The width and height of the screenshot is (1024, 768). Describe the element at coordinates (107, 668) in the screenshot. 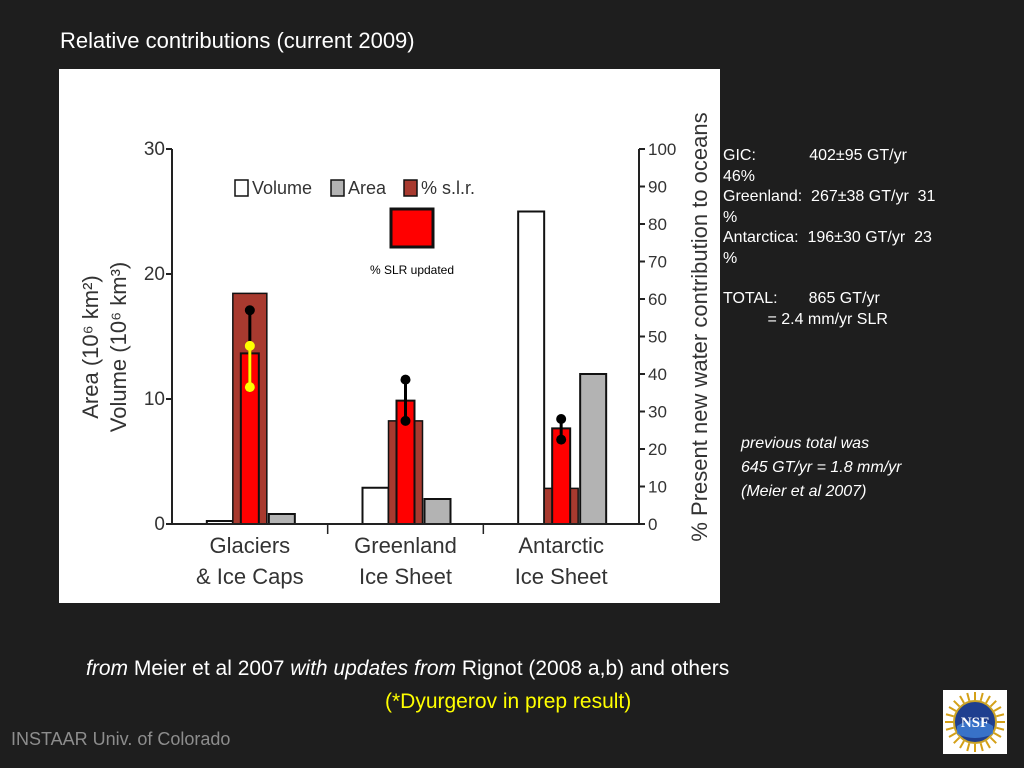

I see `source-from: from` at that location.